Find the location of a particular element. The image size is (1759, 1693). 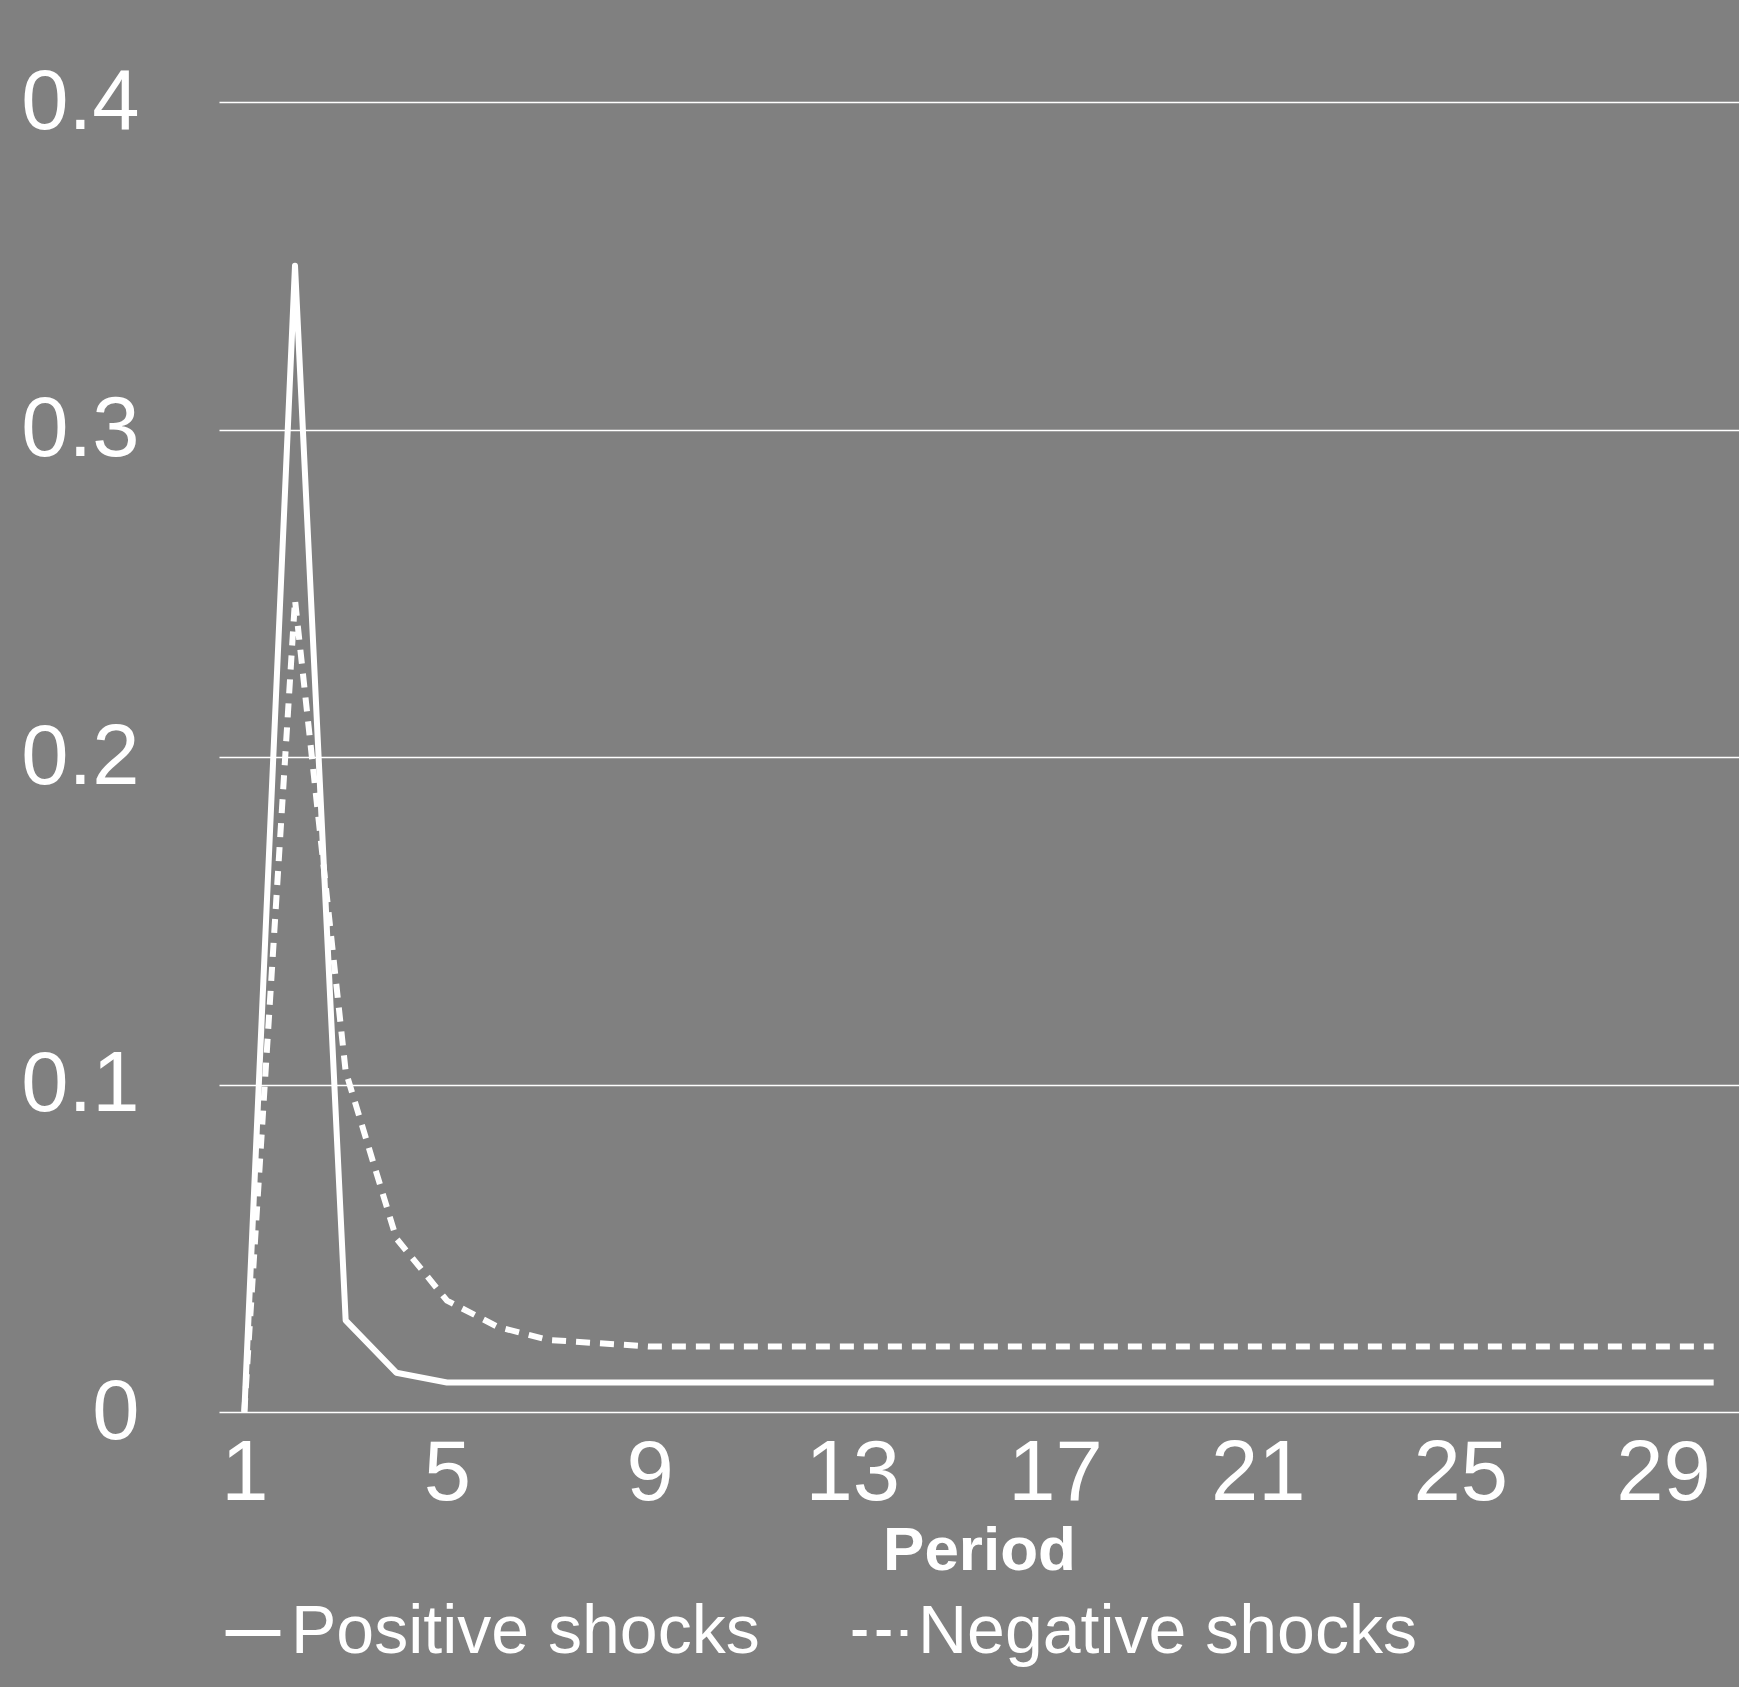

y-tick-label: 0.1 is located at coordinates (80, 1081).